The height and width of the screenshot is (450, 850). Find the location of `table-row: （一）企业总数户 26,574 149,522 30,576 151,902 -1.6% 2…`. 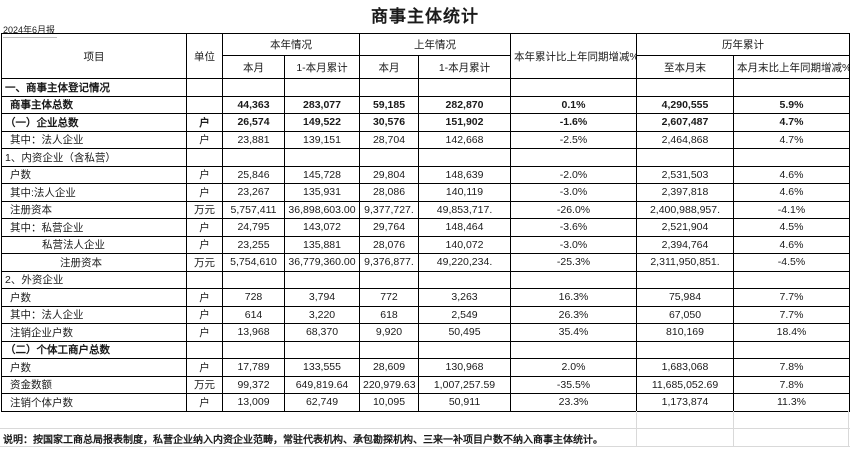

table-row: （一）企业总数户 26,574 149,522 30,576 151,902 -1.6% 2… is located at coordinates (425, 122).